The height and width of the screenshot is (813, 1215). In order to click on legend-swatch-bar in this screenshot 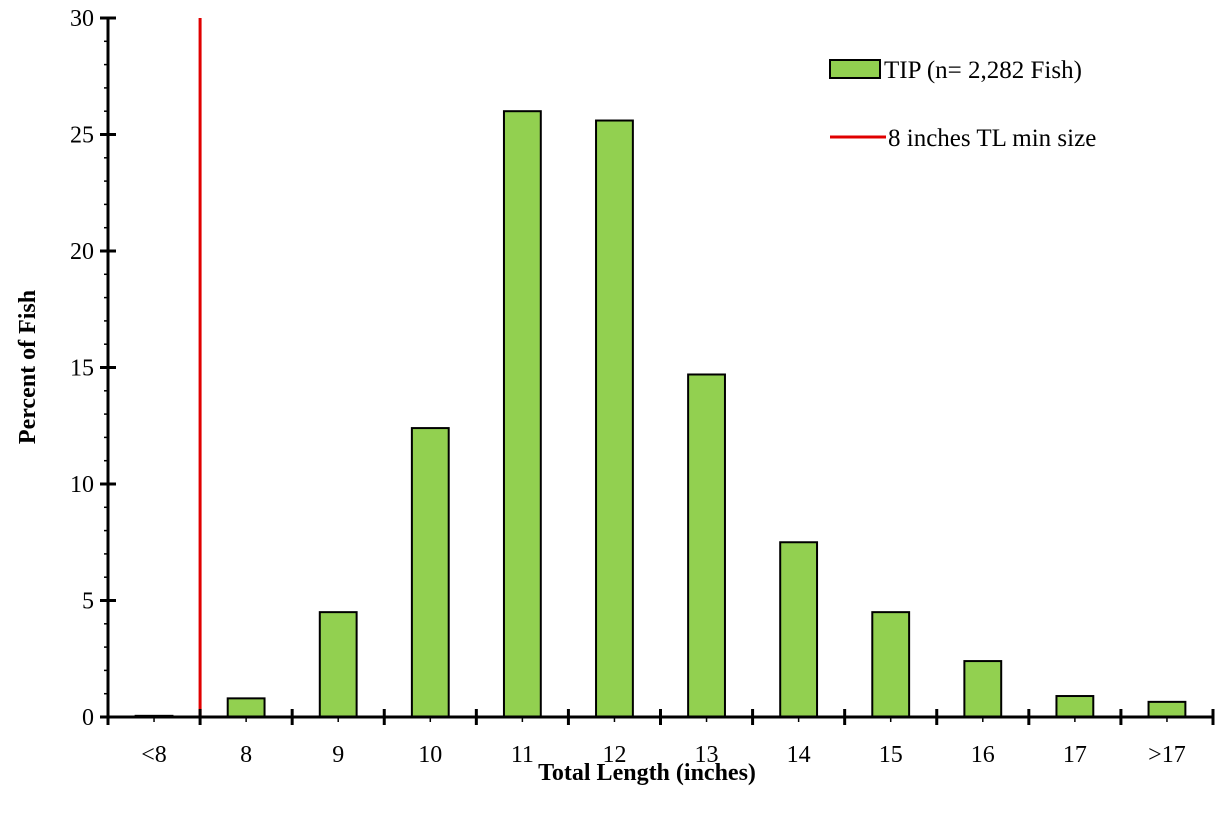, I will do `click(855, 69)`.